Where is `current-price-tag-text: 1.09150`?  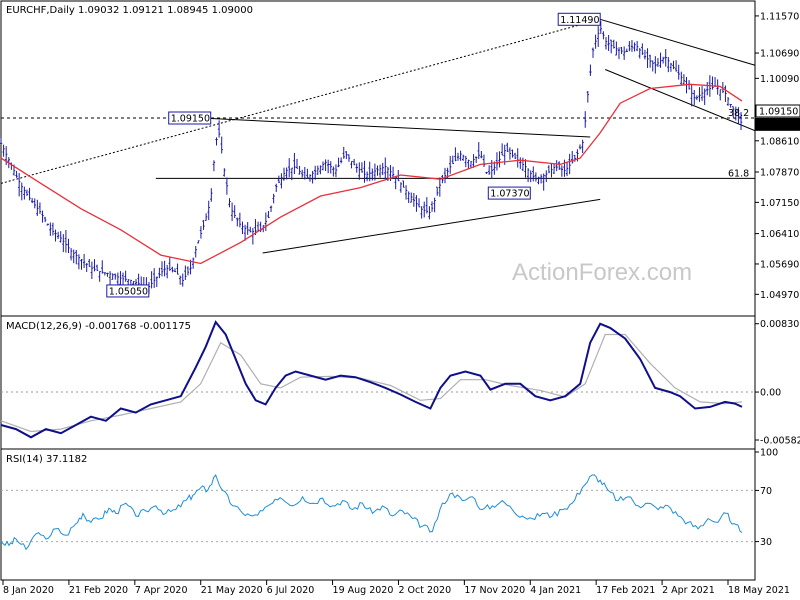 current-price-tag-text: 1.09150 is located at coordinates (778, 112).